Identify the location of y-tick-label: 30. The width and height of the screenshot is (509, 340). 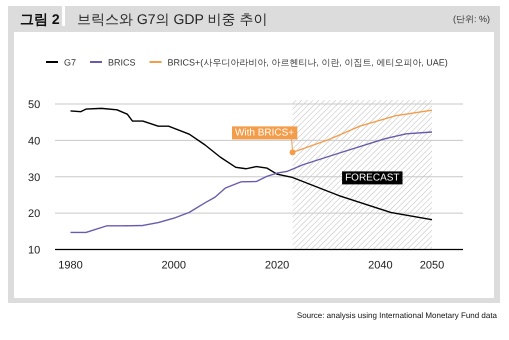
(34, 178).